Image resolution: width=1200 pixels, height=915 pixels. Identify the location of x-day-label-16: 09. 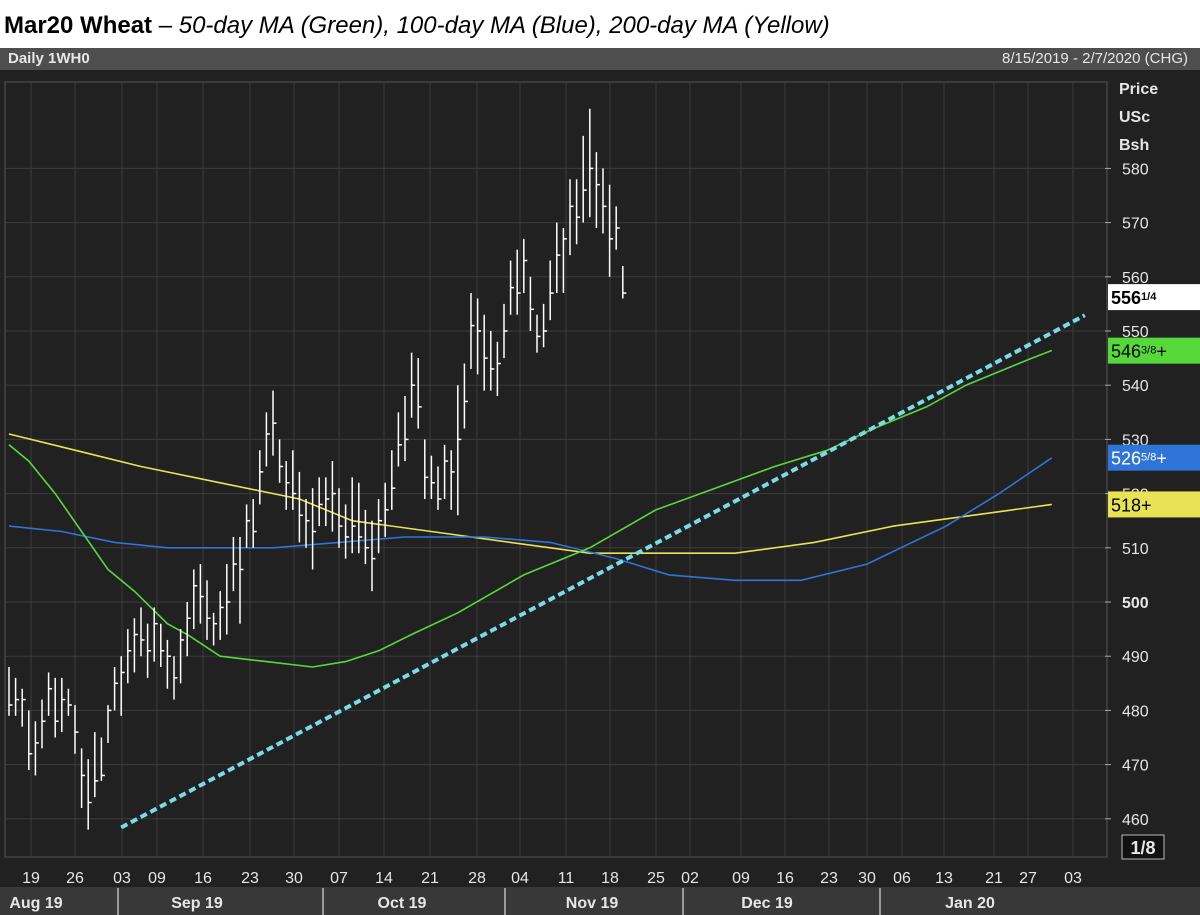
(741, 878).